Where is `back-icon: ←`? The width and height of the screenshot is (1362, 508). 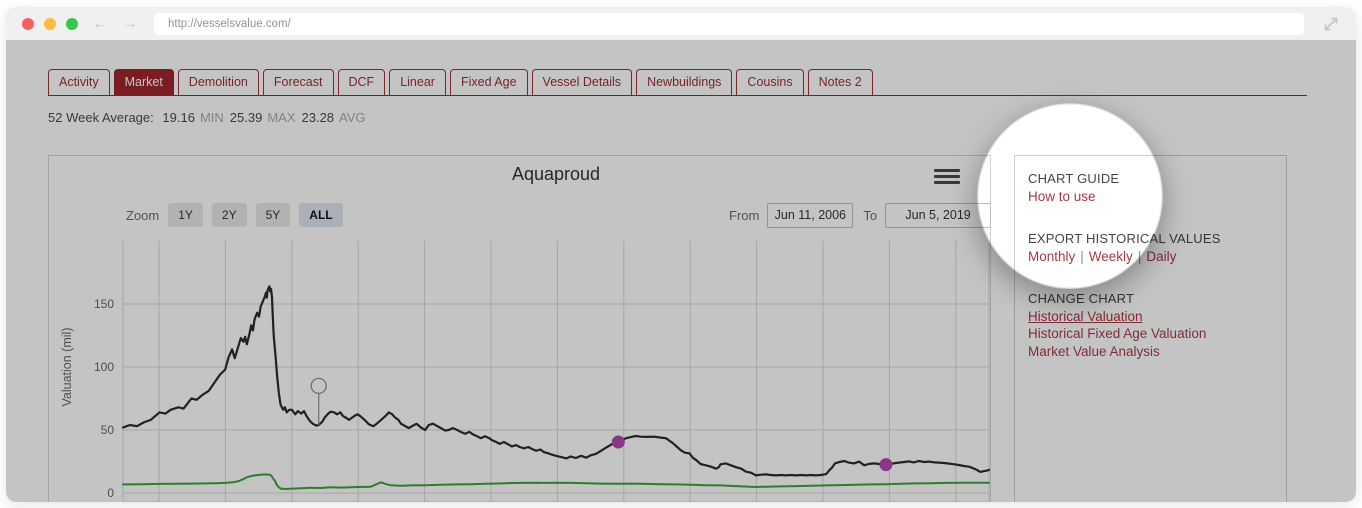 back-icon: ← is located at coordinates (100, 23).